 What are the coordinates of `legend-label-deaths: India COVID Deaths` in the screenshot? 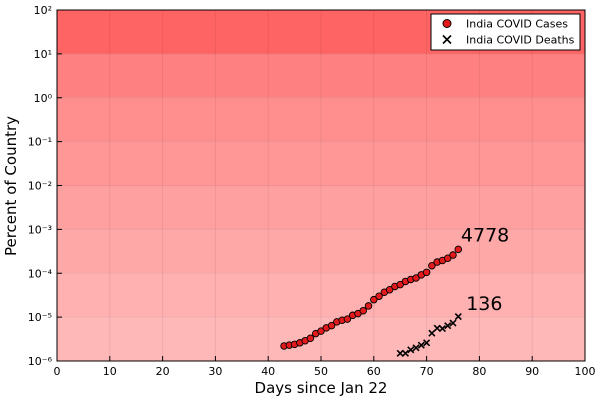 It's located at (520, 40).